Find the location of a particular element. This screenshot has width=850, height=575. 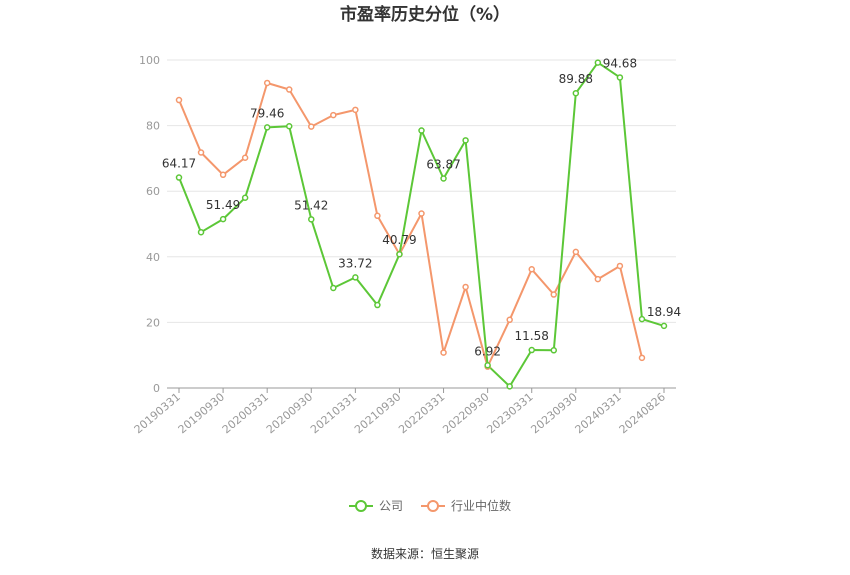

data-label: 11.58 is located at coordinates (532, 336).